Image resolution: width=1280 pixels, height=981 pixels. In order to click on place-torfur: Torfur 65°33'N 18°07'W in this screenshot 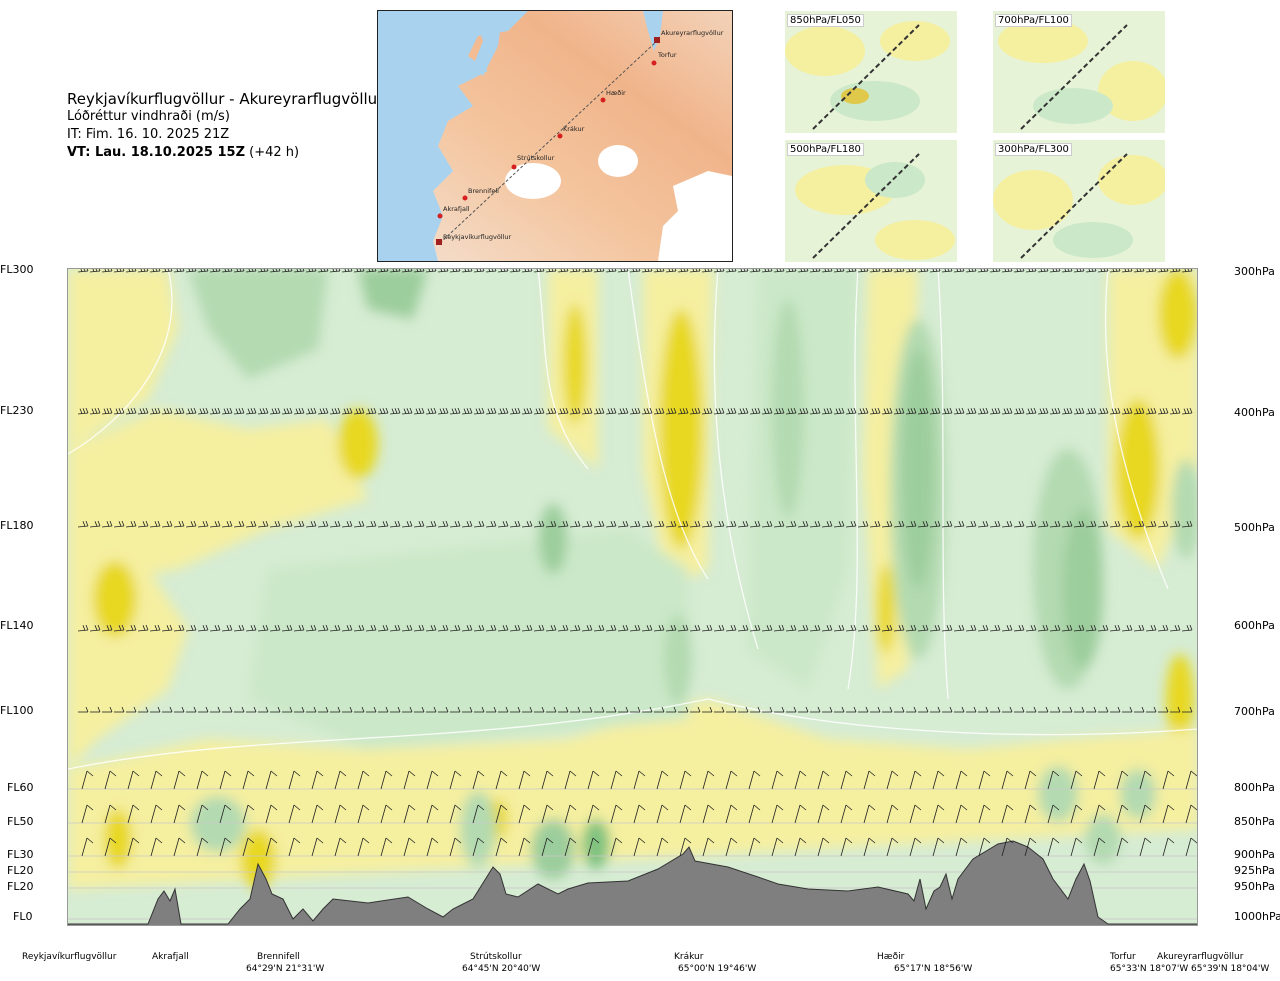, I will do `click(1149, 963)`.